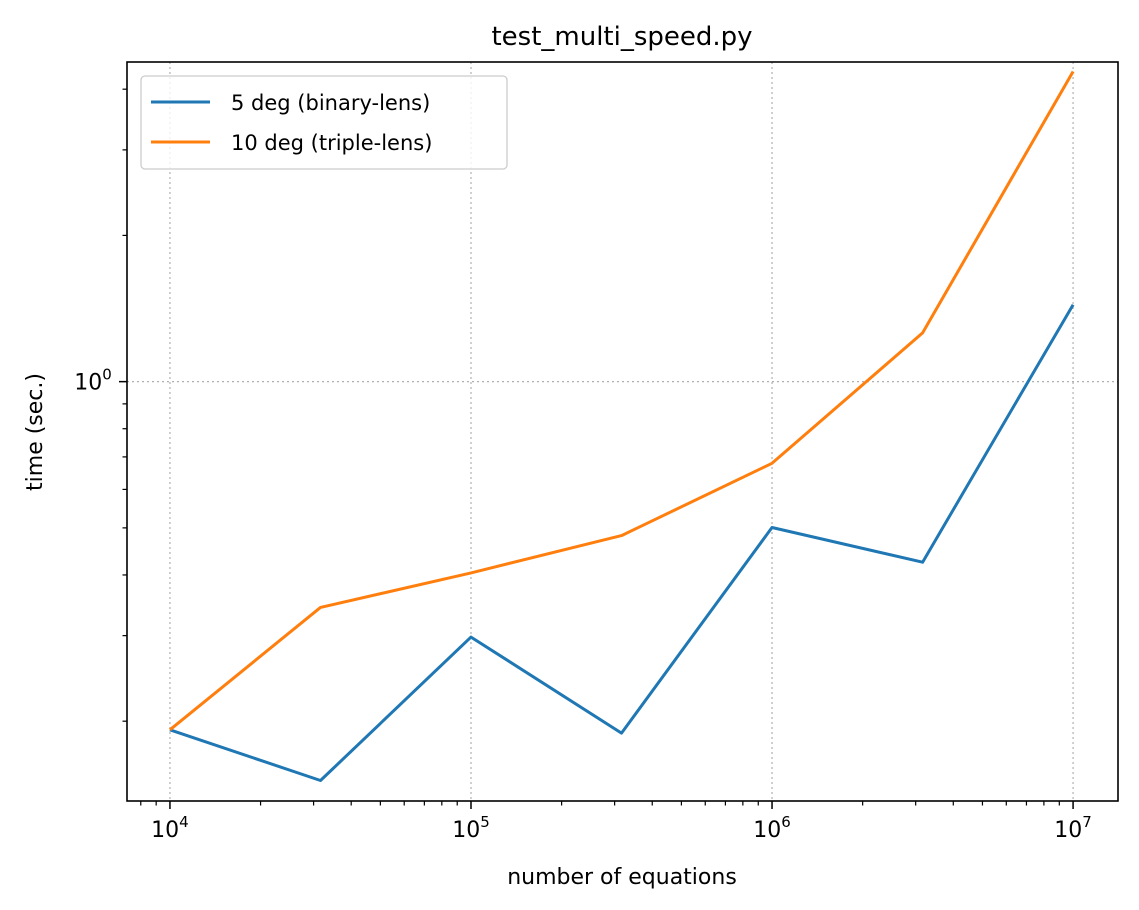 The image size is (1139, 910). What do you see at coordinates (621, 37) in the screenshot?
I see `chart-title: test_multi_speed.py` at bounding box center [621, 37].